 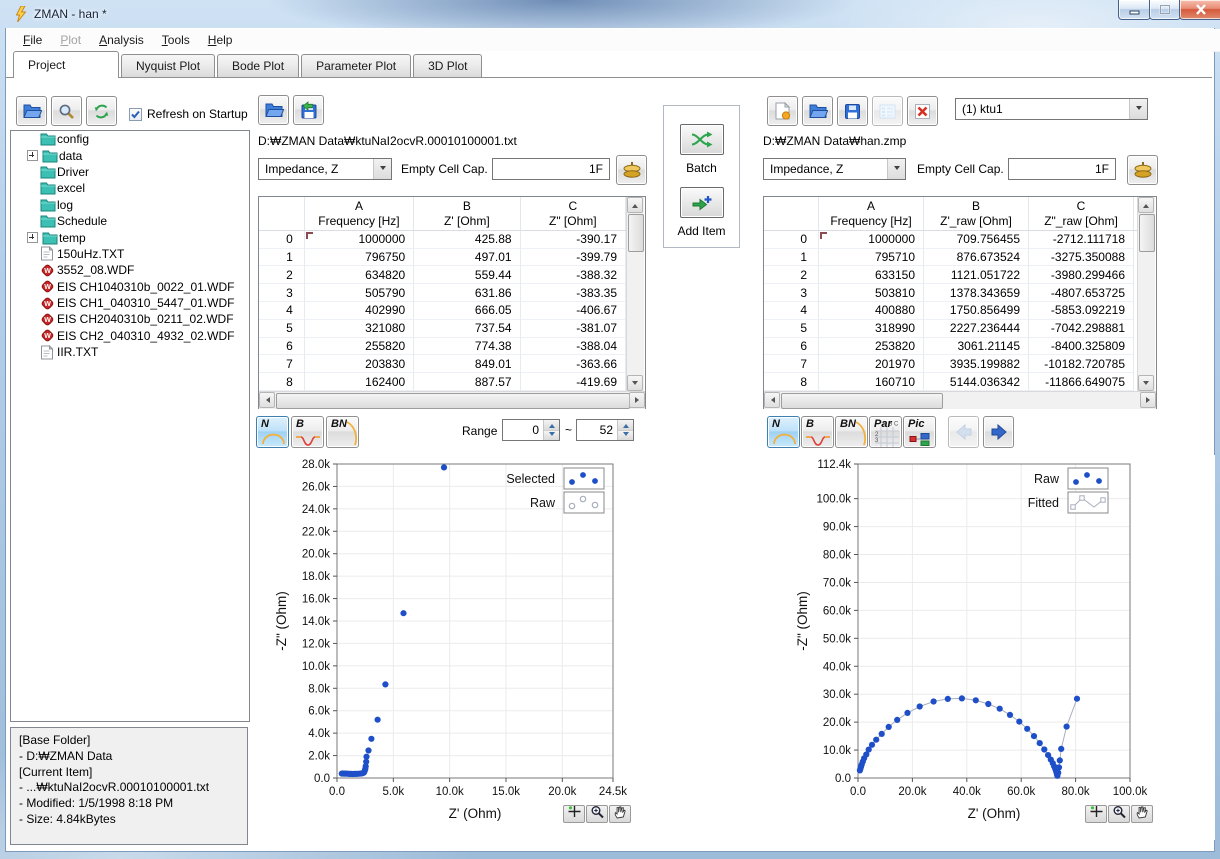 What do you see at coordinates (1165, 10) in the screenshot?
I see `maximize-button` at bounding box center [1165, 10].